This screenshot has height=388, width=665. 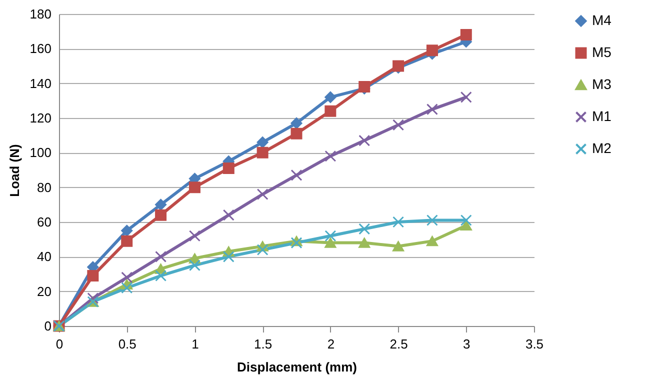 What do you see at coordinates (297, 367) in the screenshot?
I see `x-axis-title: Displacement (mm)` at bounding box center [297, 367].